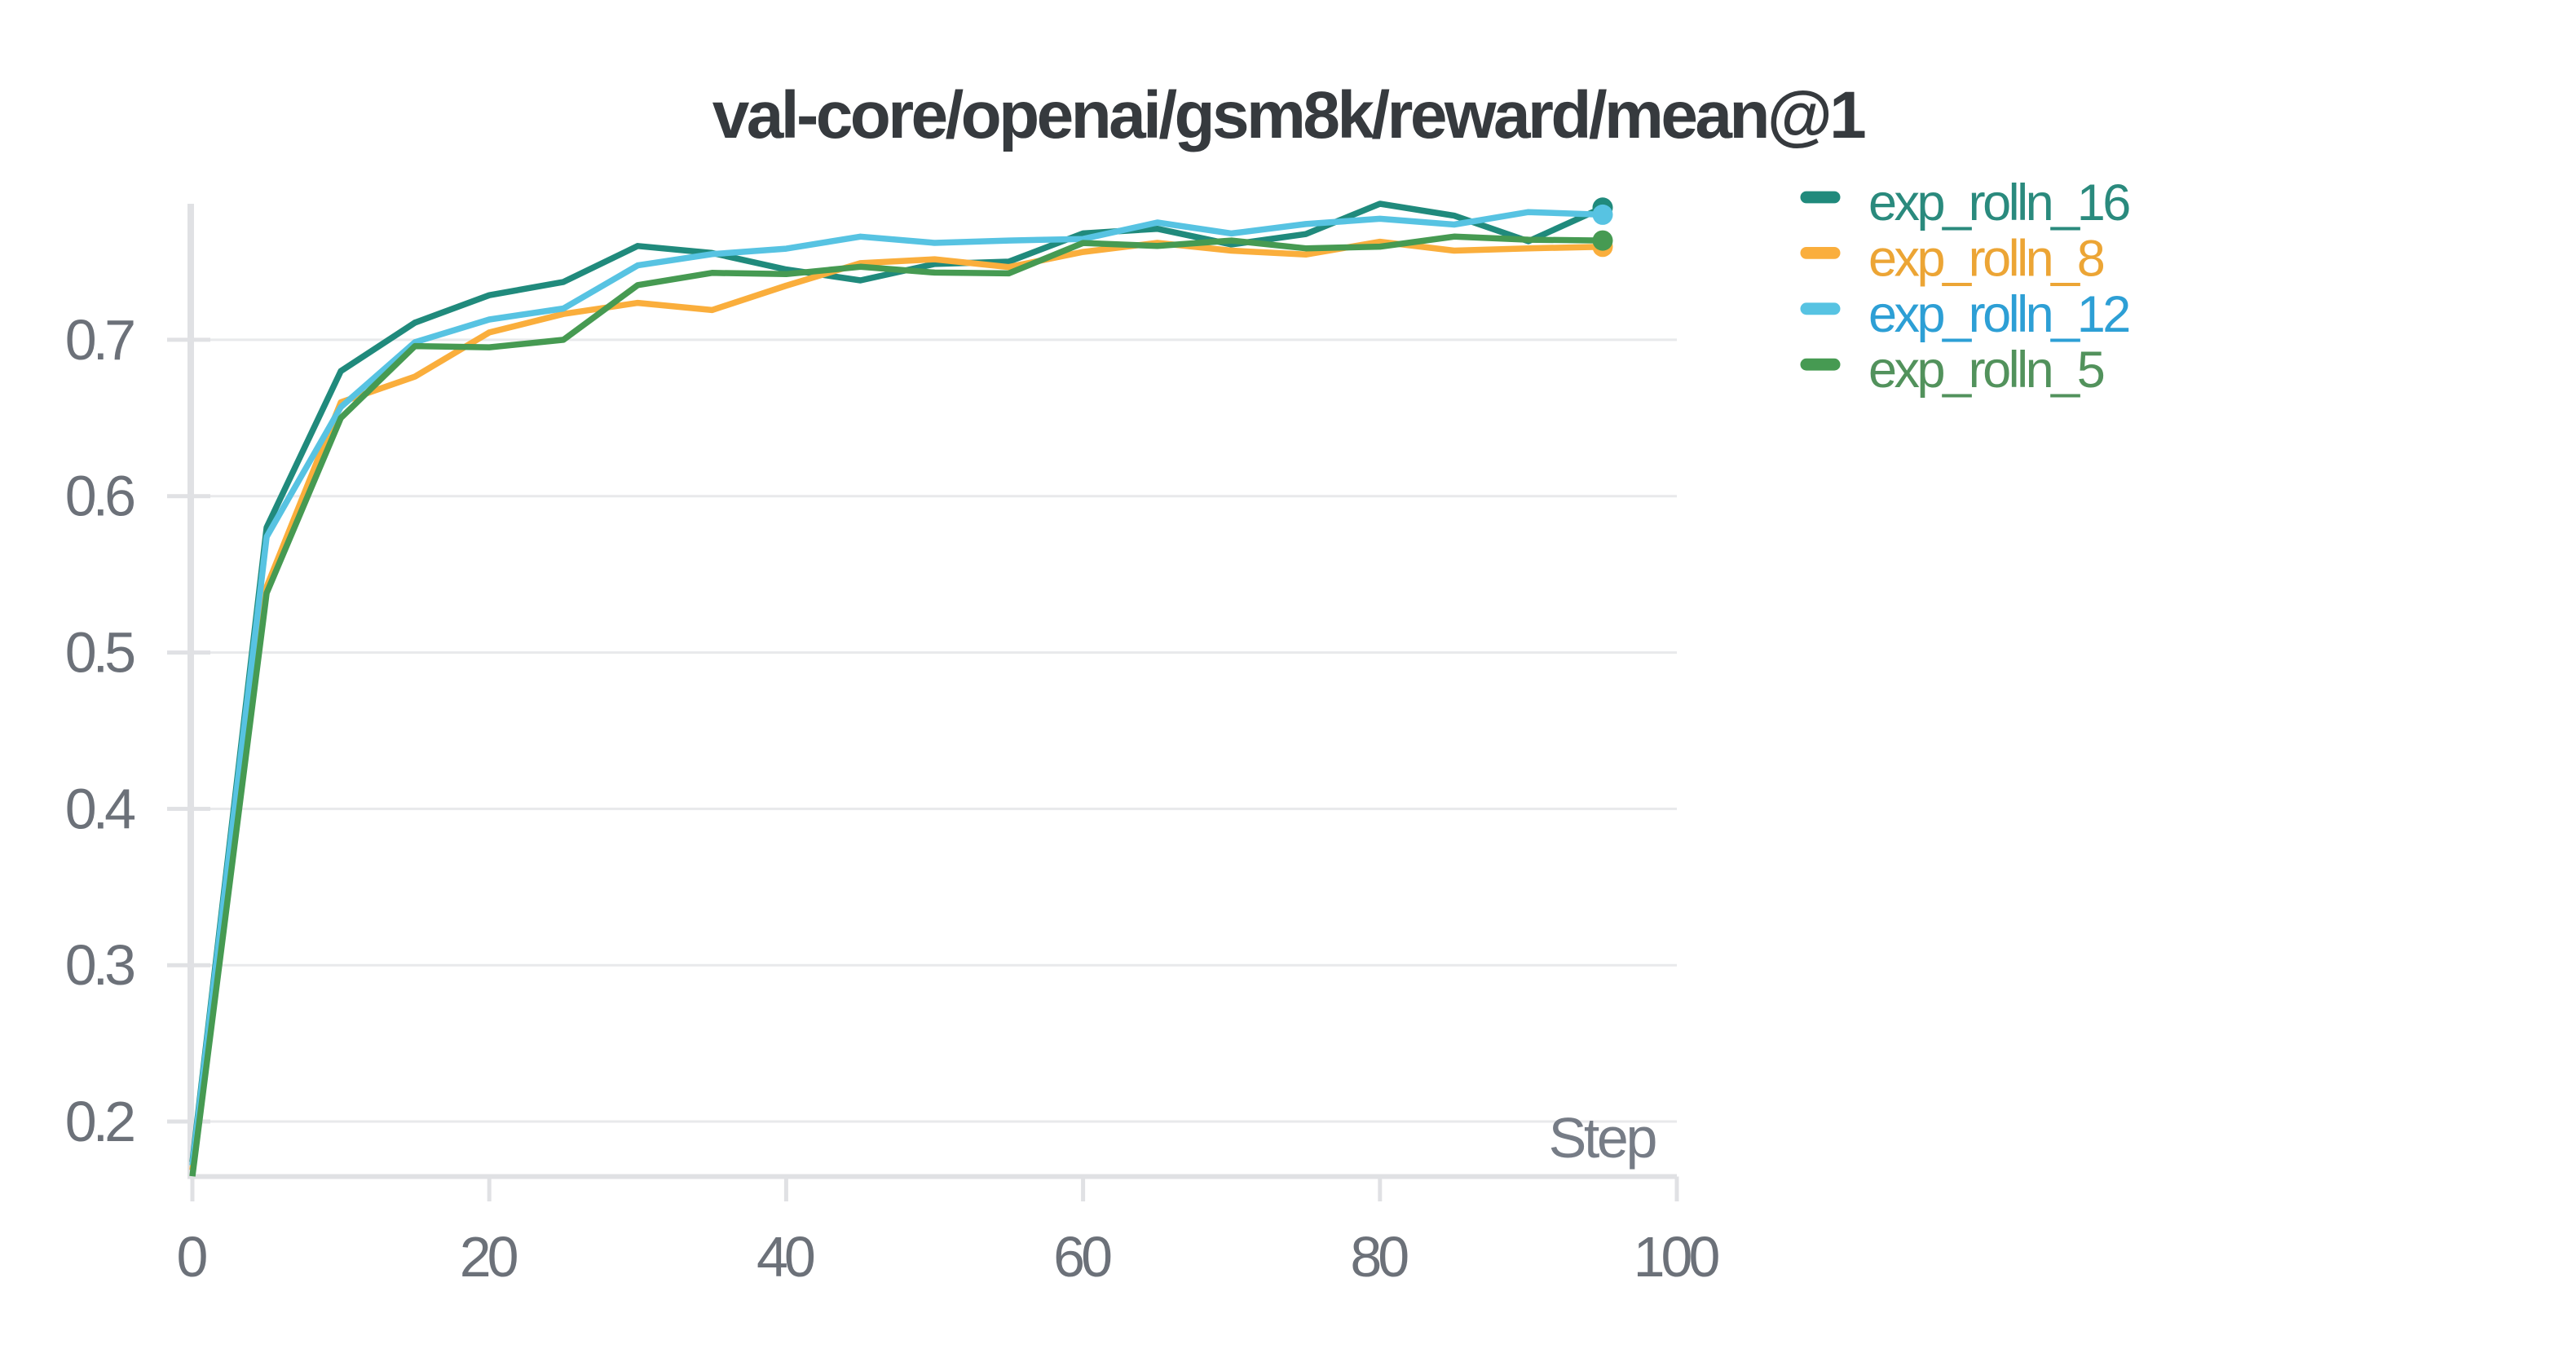 This screenshot has width=2576, height=1353. What do you see at coordinates (785, 1257) in the screenshot?
I see `svg-text: 40` at bounding box center [785, 1257].